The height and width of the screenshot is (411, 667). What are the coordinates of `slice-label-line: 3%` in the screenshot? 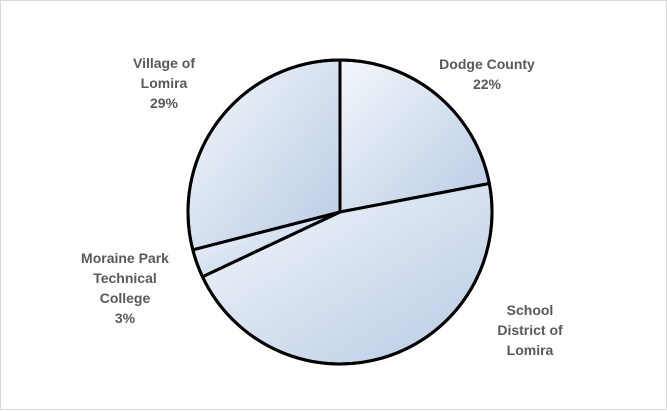 It's located at (125, 318).